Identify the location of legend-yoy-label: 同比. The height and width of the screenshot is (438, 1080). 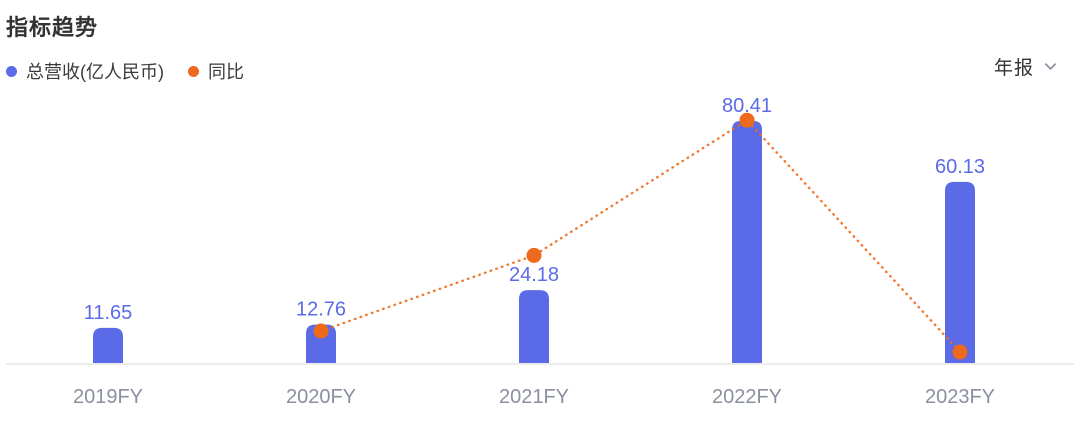
(226, 72).